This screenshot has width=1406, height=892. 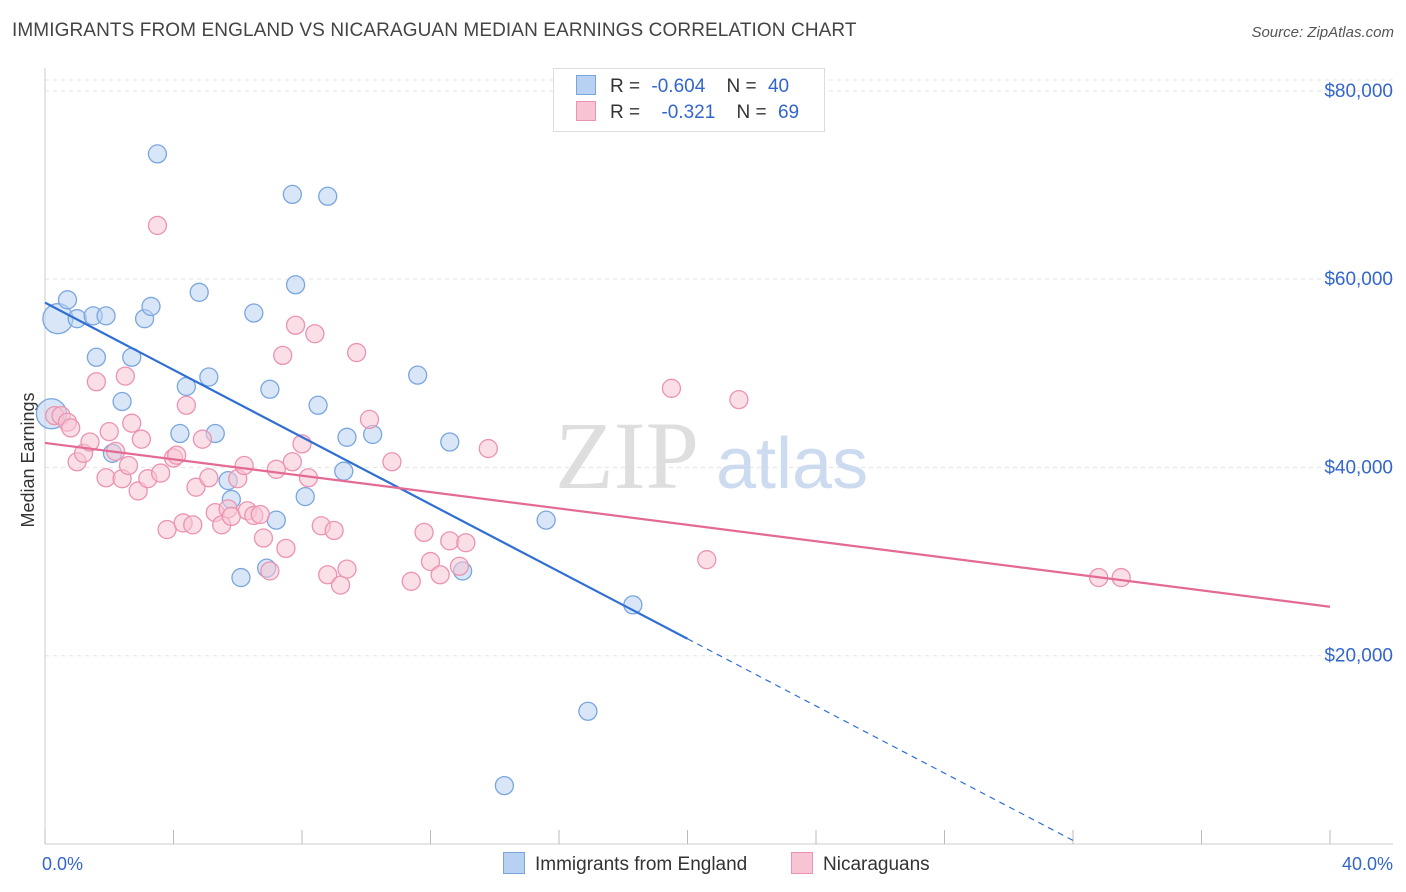 What do you see at coordinates (860, 864) in the screenshot?
I see `bottom-legend-nicaraguans: Nicaraguans` at bounding box center [860, 864].